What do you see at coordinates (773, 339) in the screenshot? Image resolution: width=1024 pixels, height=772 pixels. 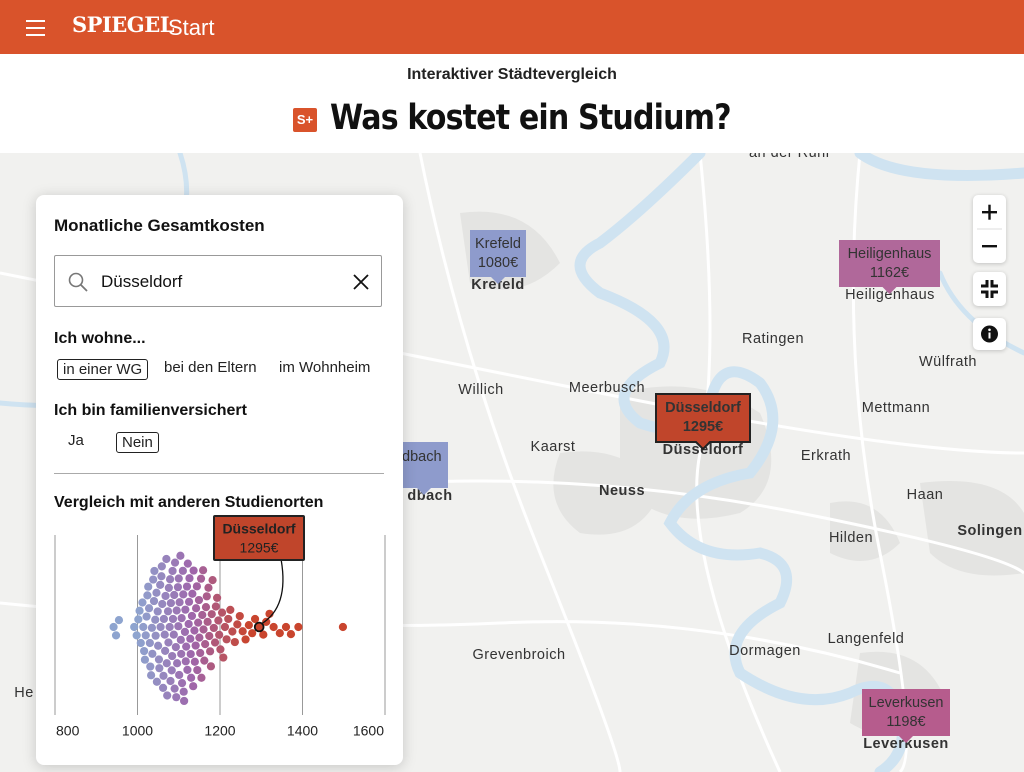 I see `place-label: Ratingen` at bounding box center [773, 339].